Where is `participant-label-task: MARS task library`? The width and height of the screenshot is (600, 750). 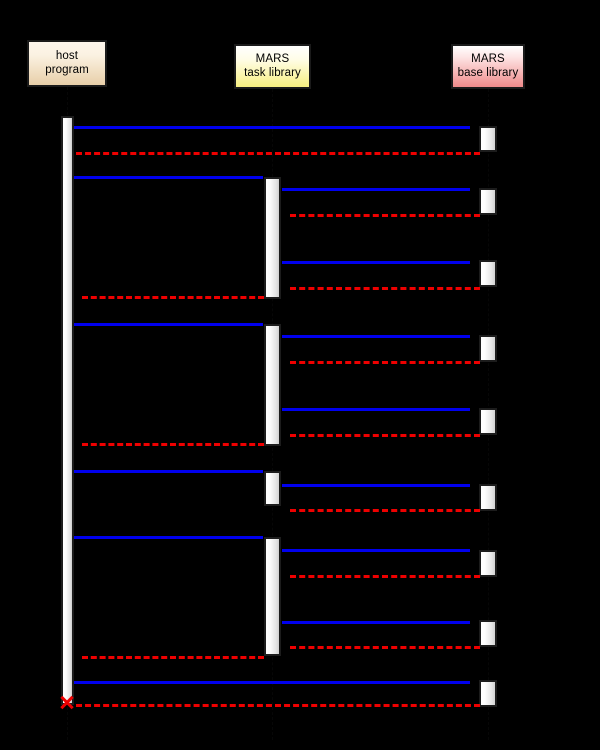
participant-label-task: MARS task library is located at coordinates (272, 65).